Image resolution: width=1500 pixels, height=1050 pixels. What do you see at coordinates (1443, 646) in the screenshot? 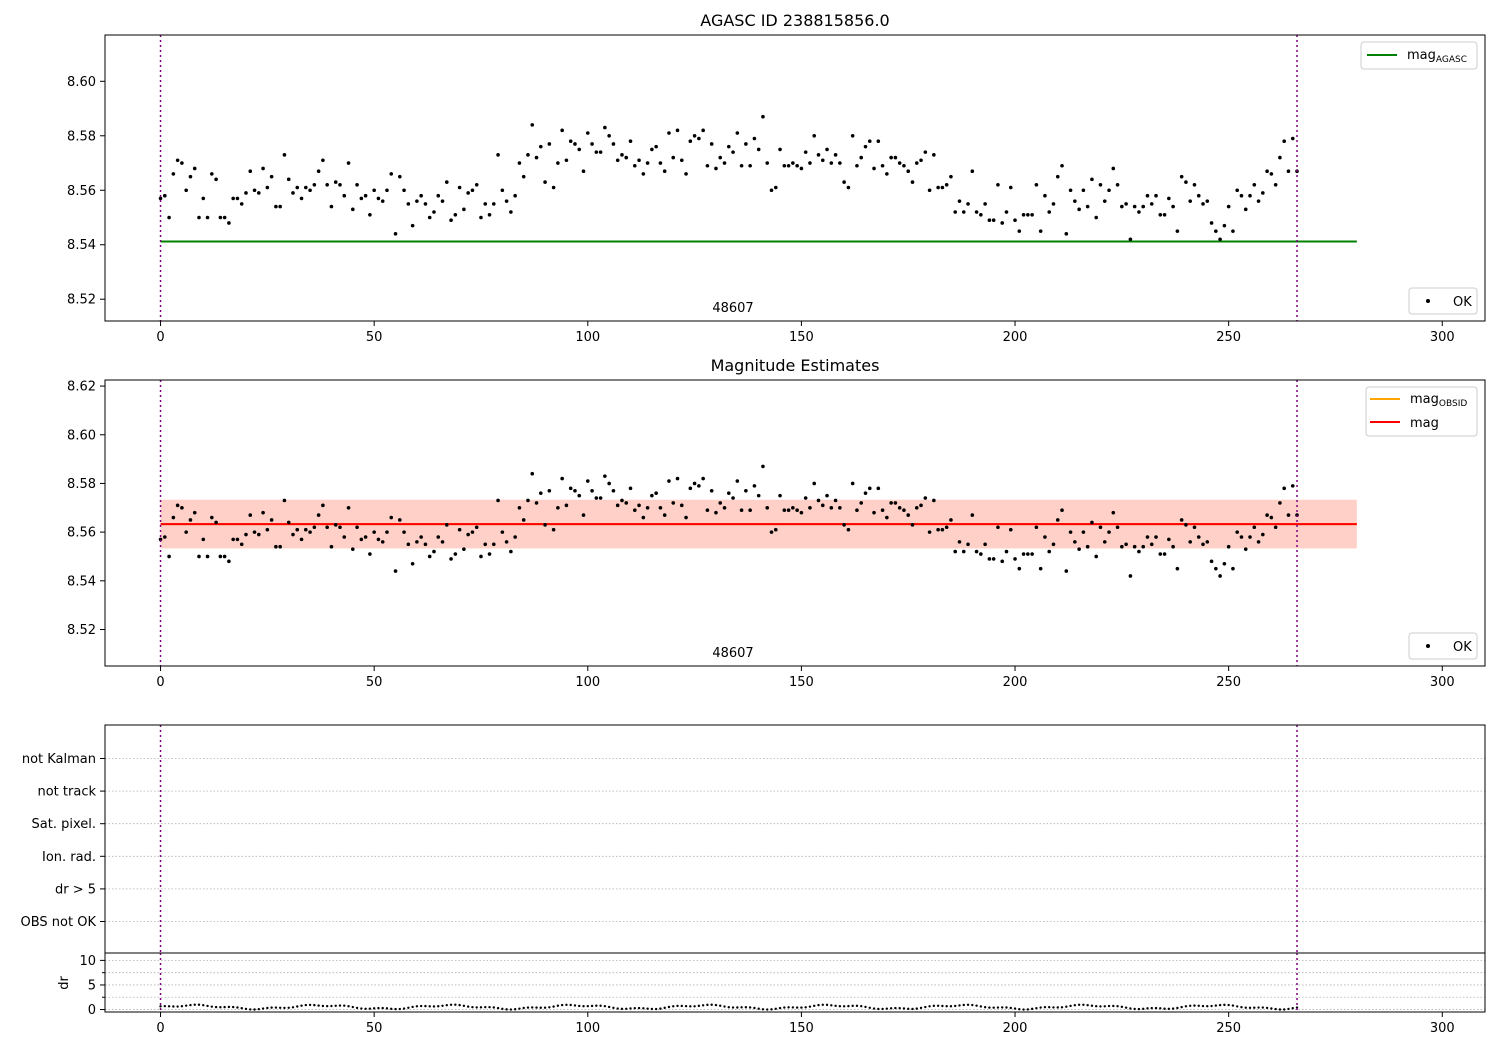
I see `panel2-legend-points: OK` at bounding box center [1443, 646].